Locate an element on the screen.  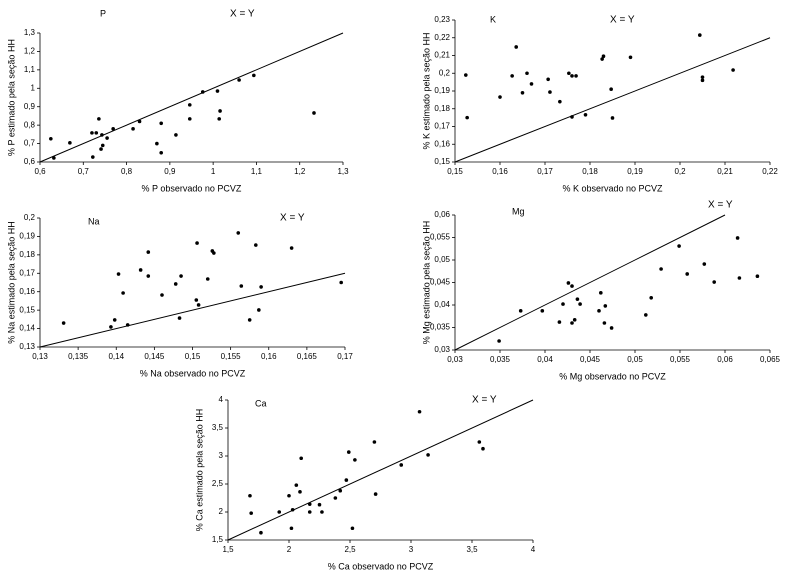
chart-title: Mg is located at coordinates (518, 211).